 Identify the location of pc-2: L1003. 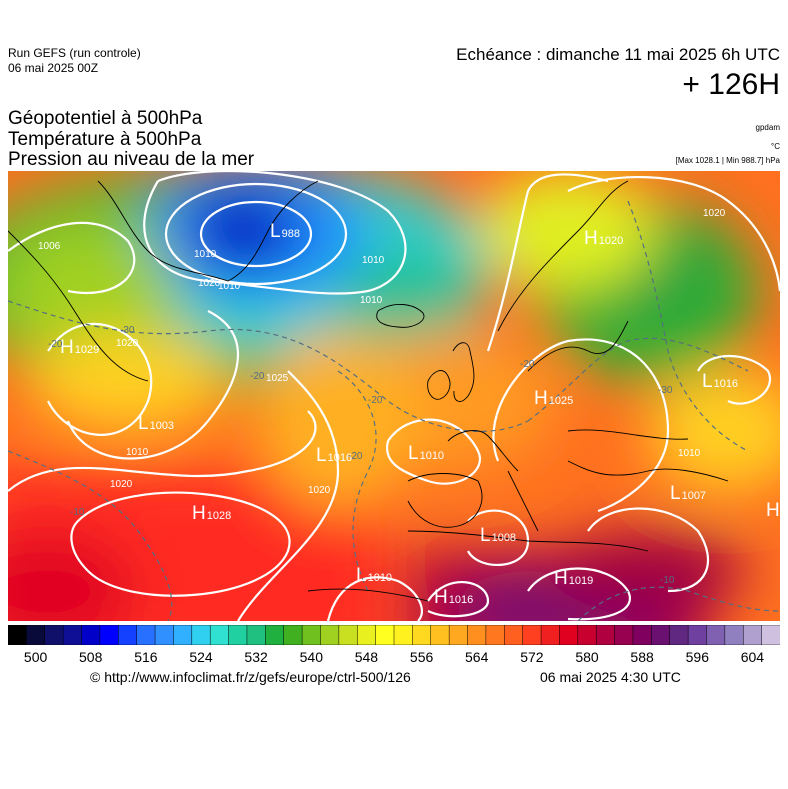
(156, 423).